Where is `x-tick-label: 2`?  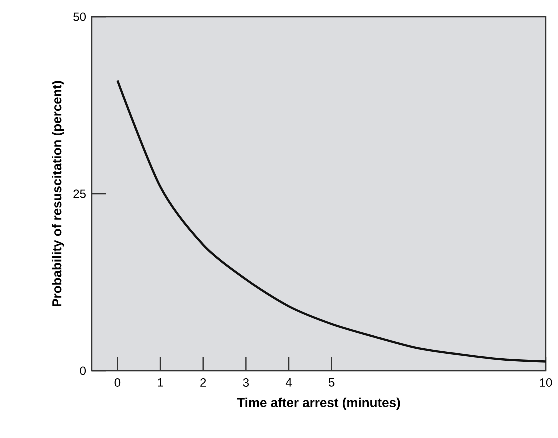
x-tick-label: 2 is located at coordinates (203, 382).